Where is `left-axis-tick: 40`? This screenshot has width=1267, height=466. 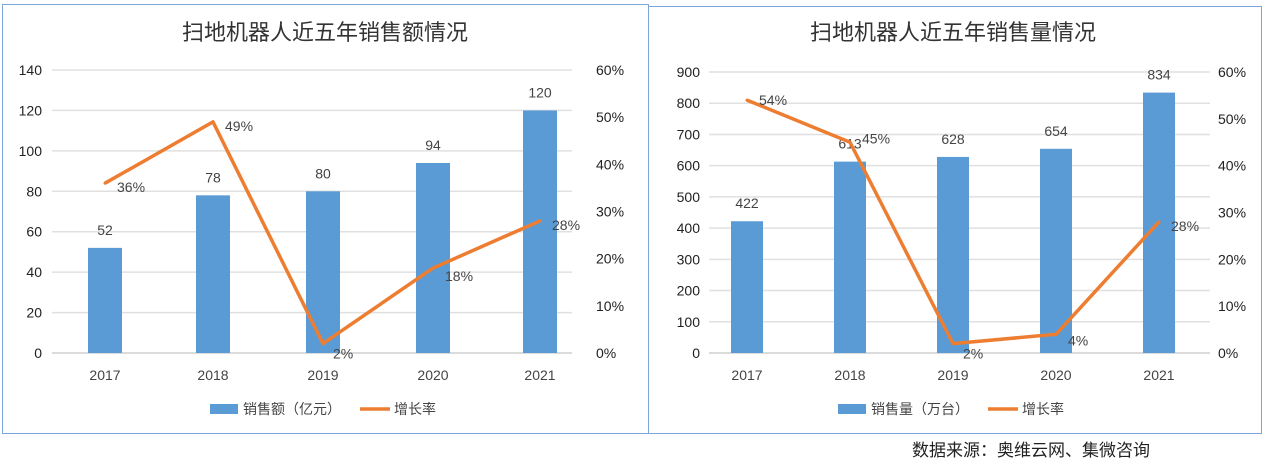 left-axis-tick: 40 is located at coordinates (34, 272).